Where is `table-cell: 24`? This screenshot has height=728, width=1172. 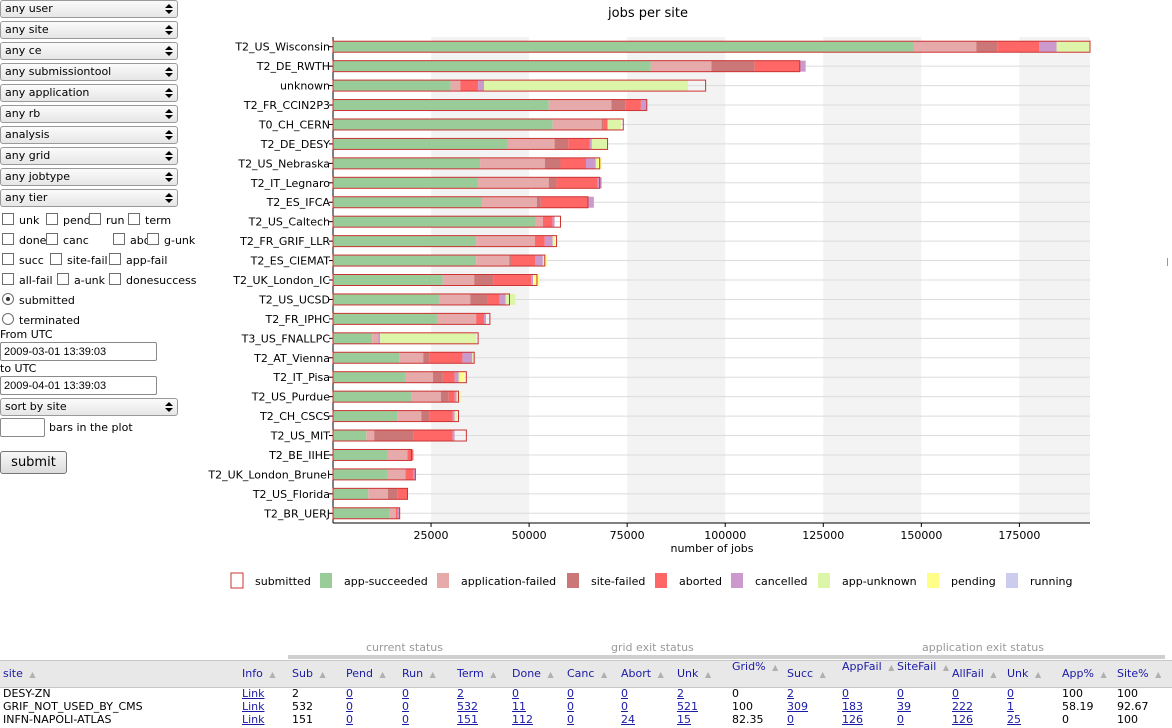
table-cell: 24 is located at coordinates (628, 719).